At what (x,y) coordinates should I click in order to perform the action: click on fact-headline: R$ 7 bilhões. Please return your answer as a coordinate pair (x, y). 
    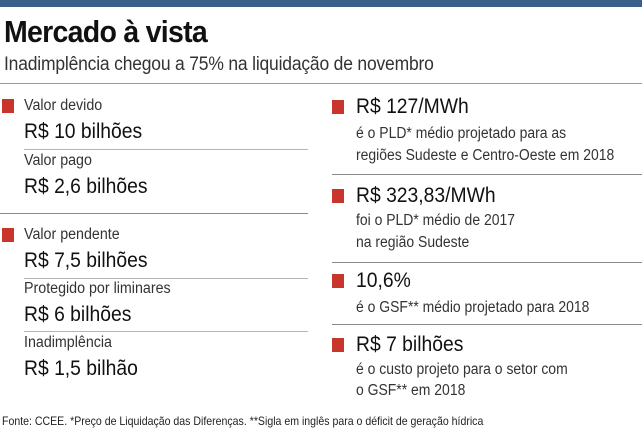
    Looking at the image, I should click on (410, 344).